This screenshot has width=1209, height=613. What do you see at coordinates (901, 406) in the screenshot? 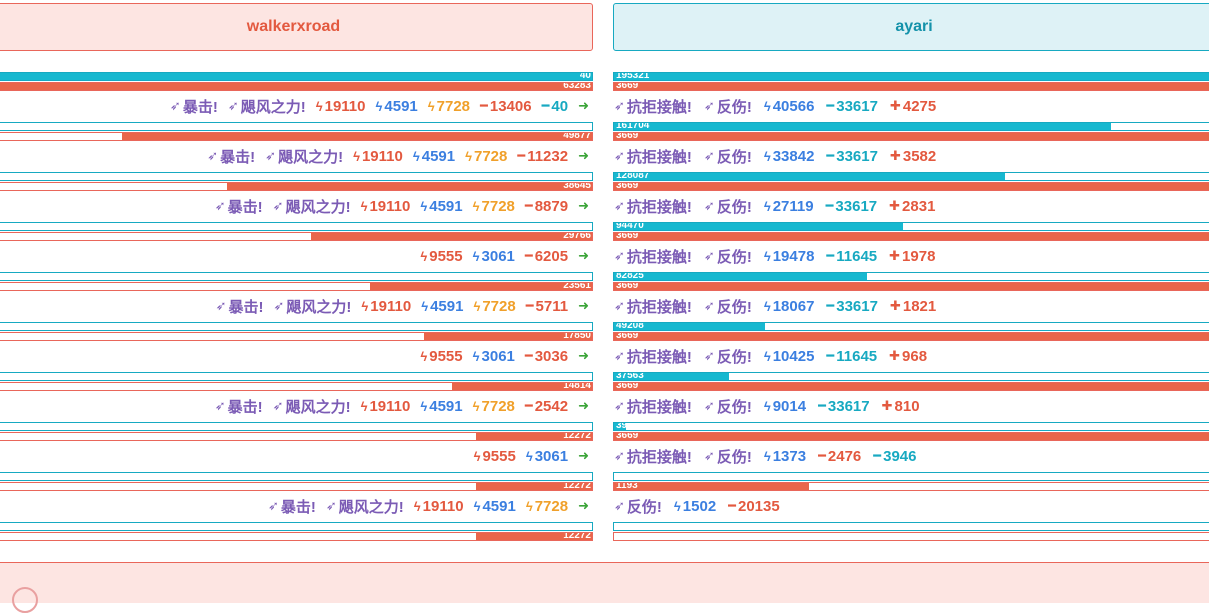
I see `stat-token: ✚ 810` at bounding box center [901, 406].